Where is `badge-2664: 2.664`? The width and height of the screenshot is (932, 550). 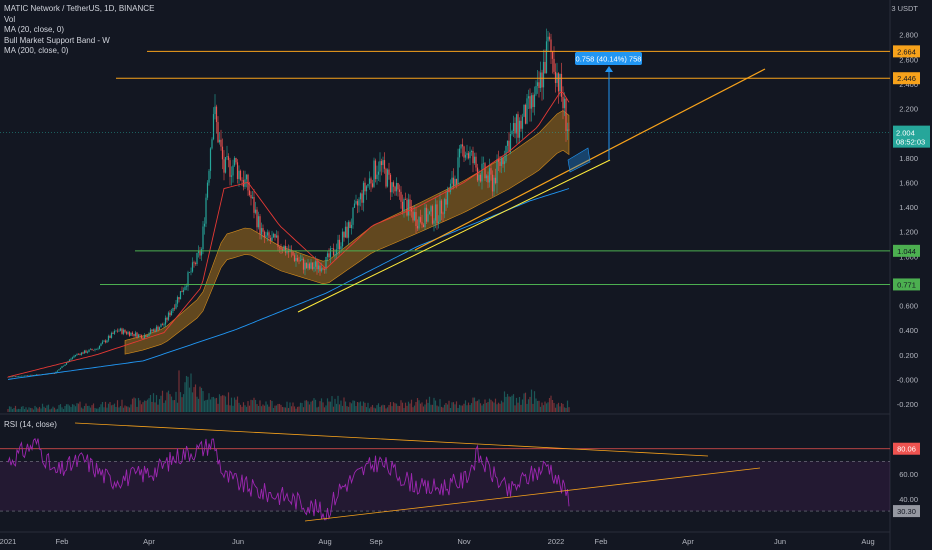 badge-2664: 2.664 is located at coordinates (906, 51).